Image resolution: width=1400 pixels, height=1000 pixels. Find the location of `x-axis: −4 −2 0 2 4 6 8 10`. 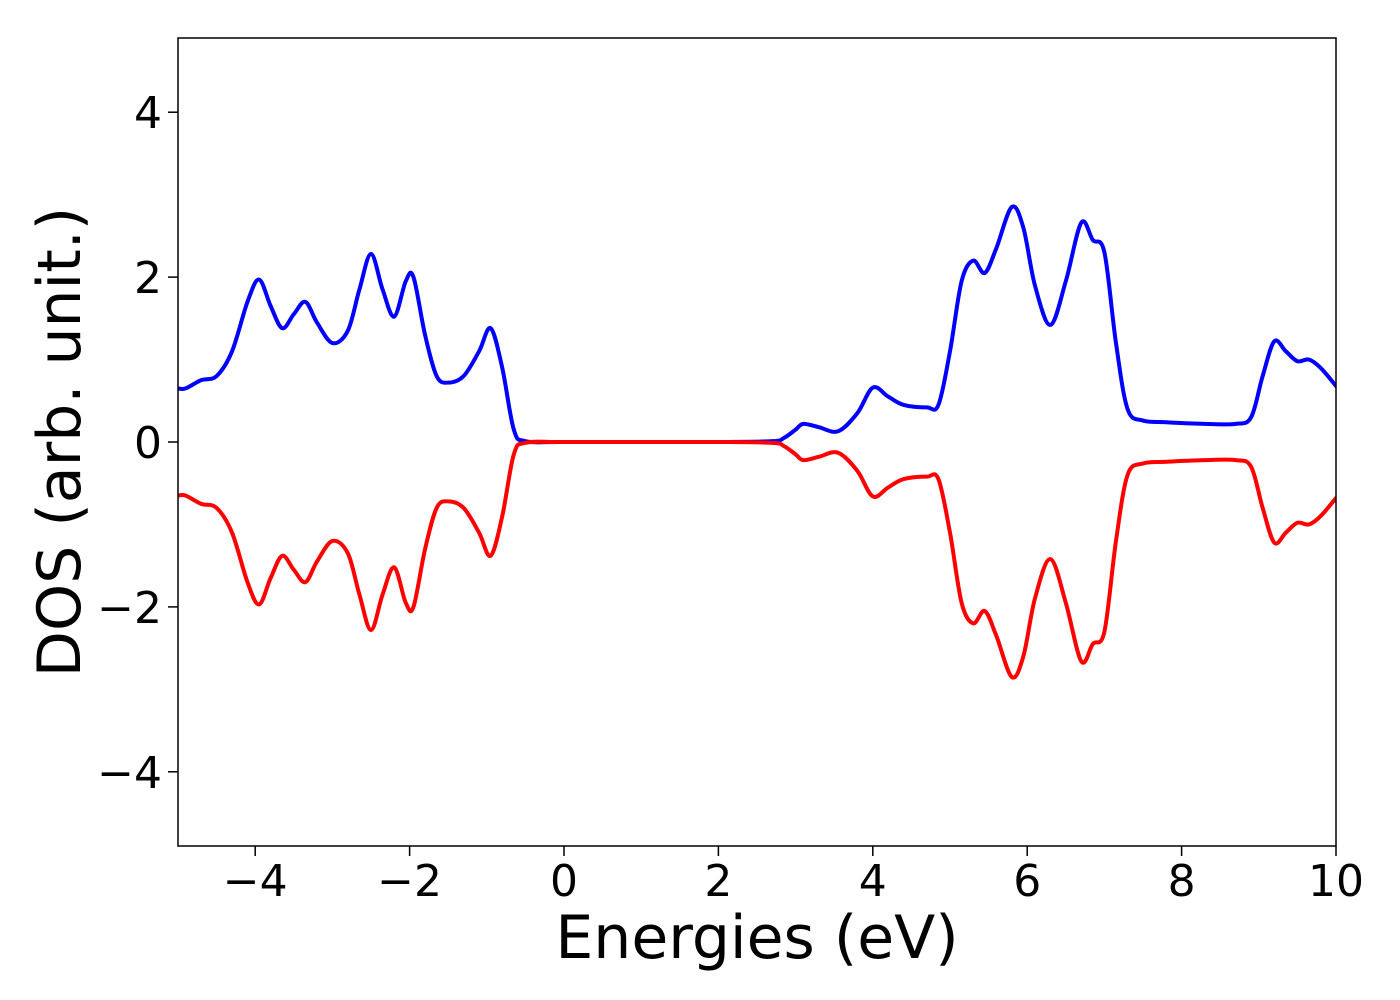

x-axis: −4 −2 0 2 4 6 8 10 is located at coordinates (793, 876).